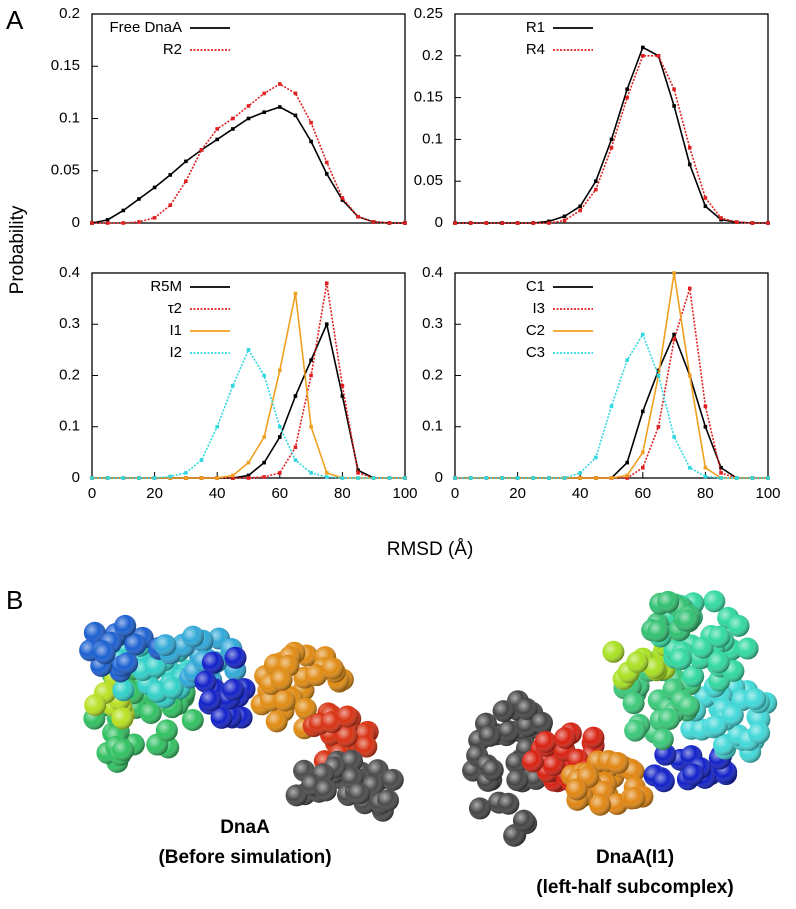  I want to click on x-tick-label: 100, so click(767, 493).